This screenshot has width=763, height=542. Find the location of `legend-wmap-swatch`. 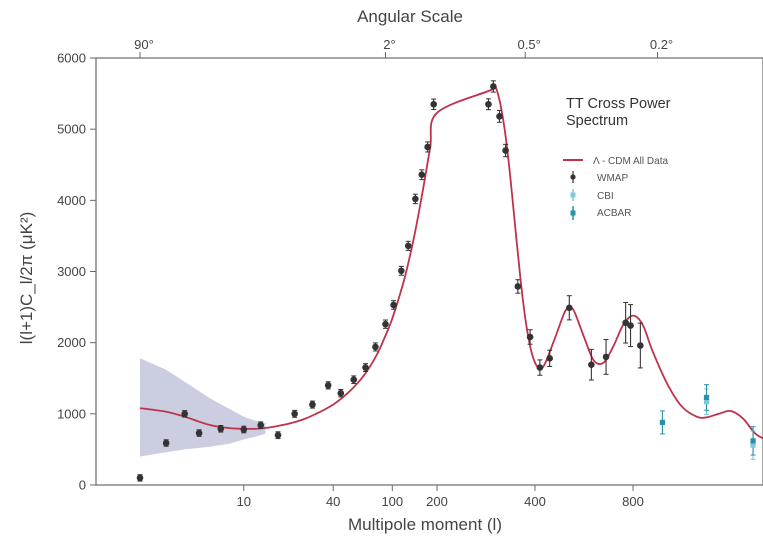

legend-wmap-swatch is located at coordinates (573, 177).